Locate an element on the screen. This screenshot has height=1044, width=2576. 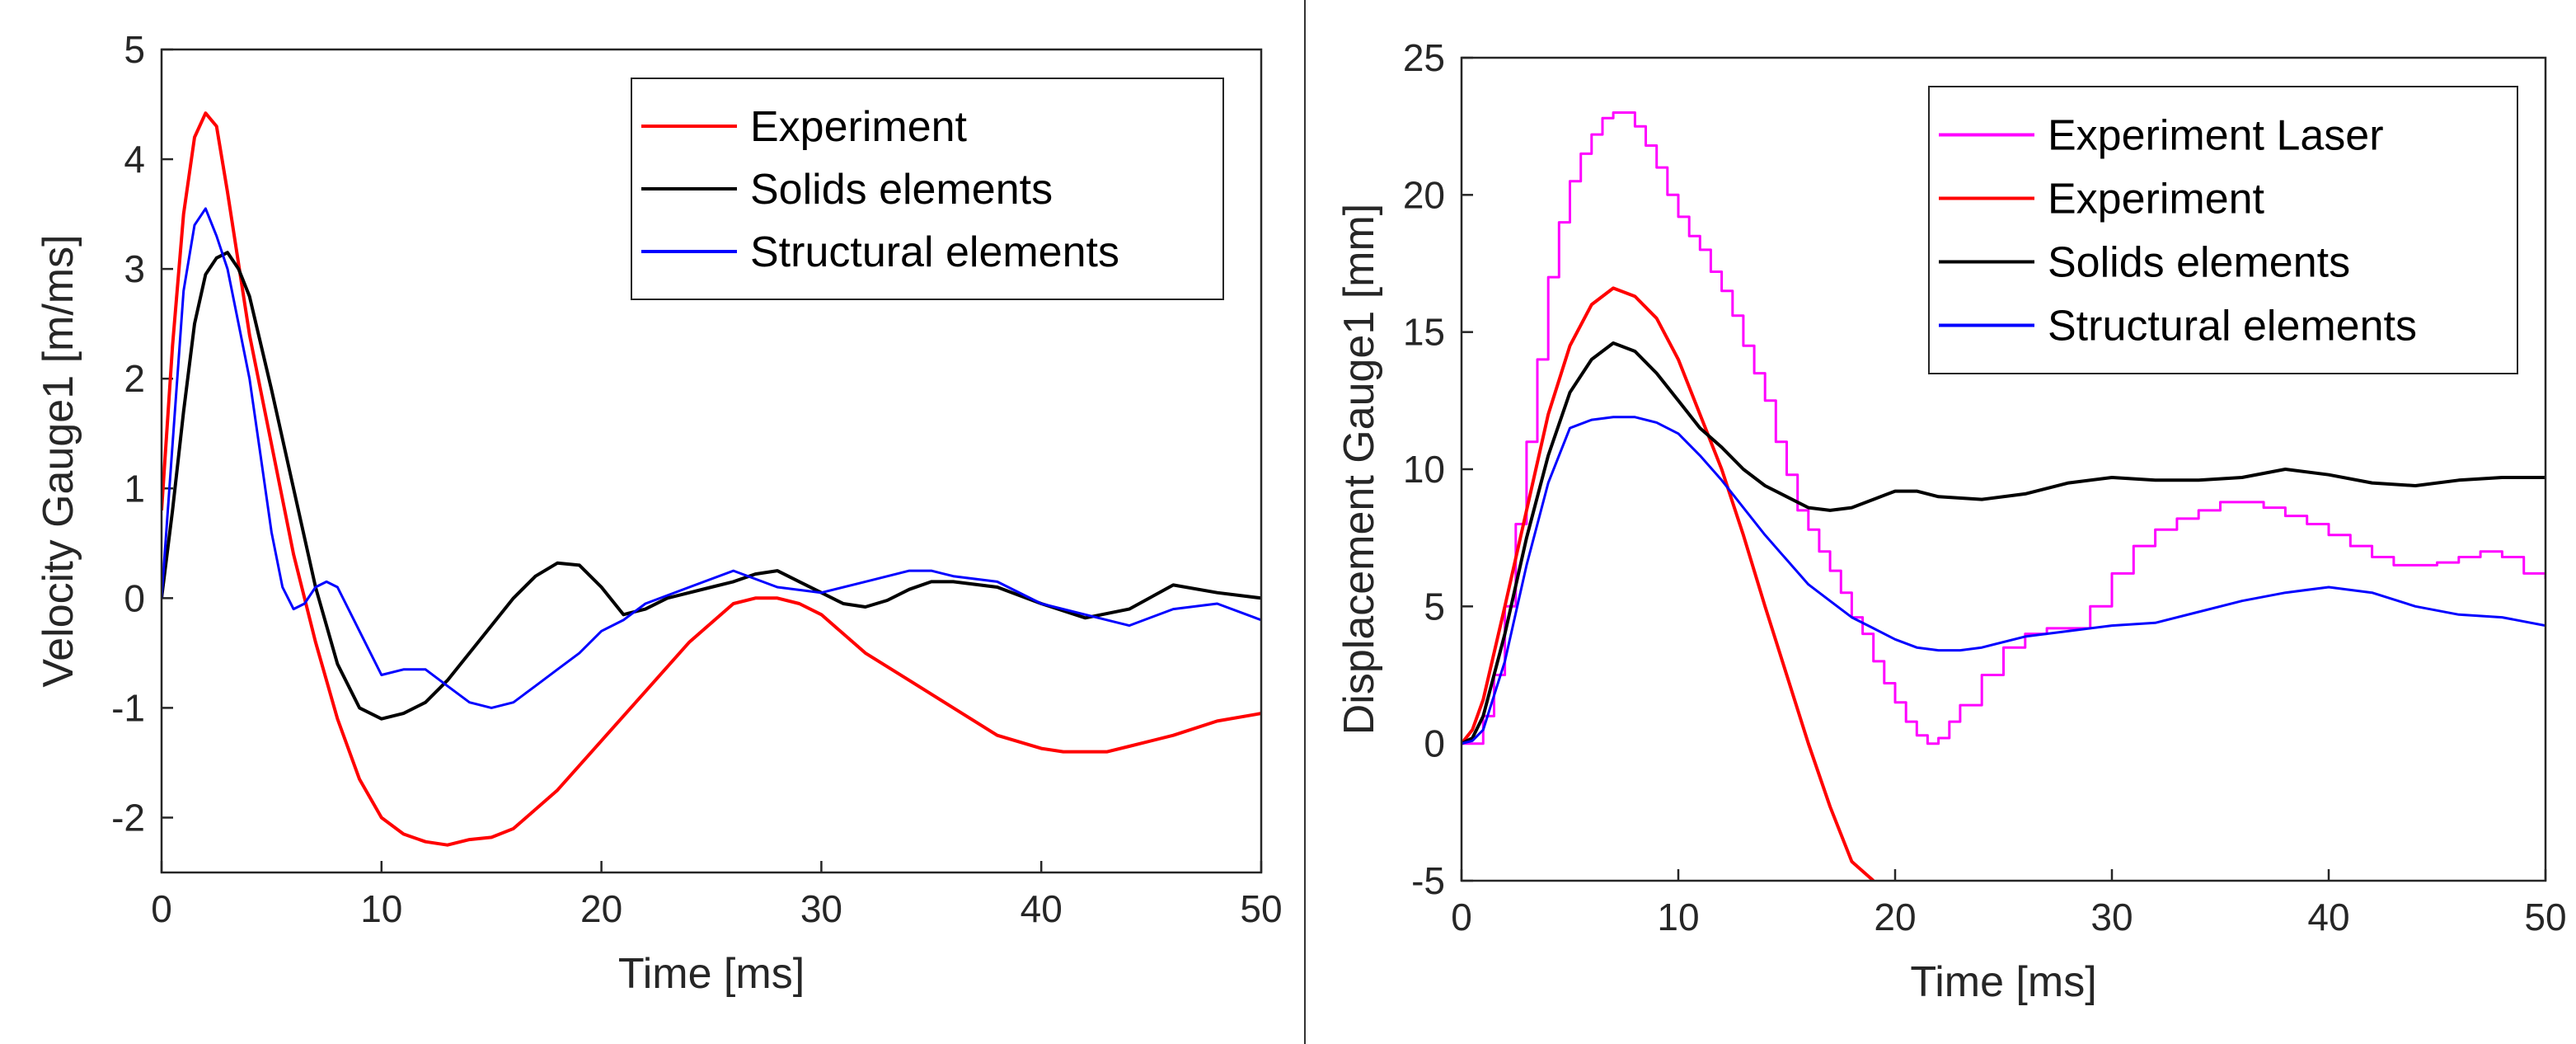
y-tick-label: 10 is located at coordinates (1424, 469).